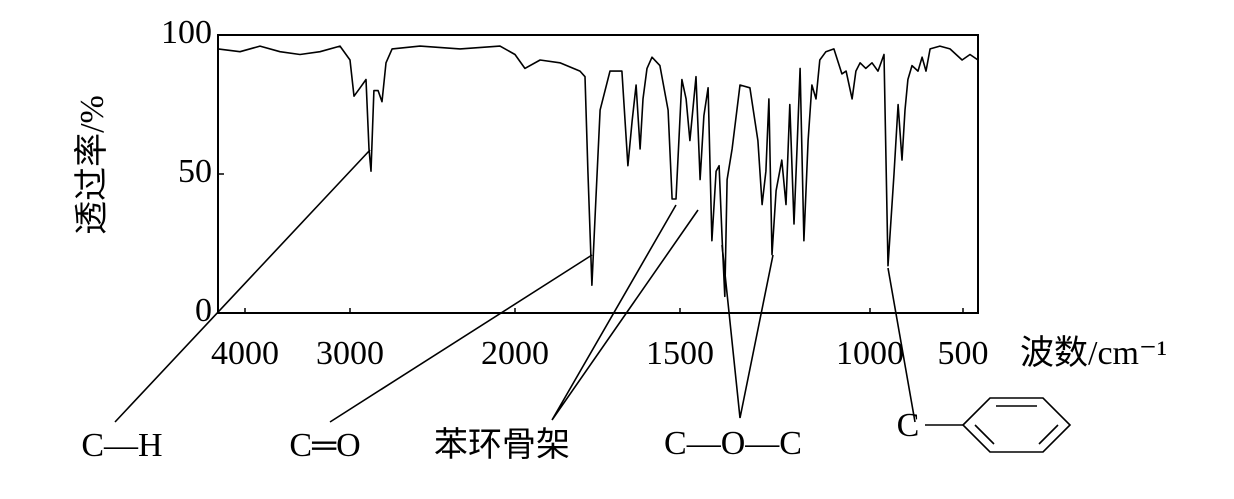  Describe the element at coordinates (963, 353) in the screenshot. I see `x-tick-label: 500` at that location.